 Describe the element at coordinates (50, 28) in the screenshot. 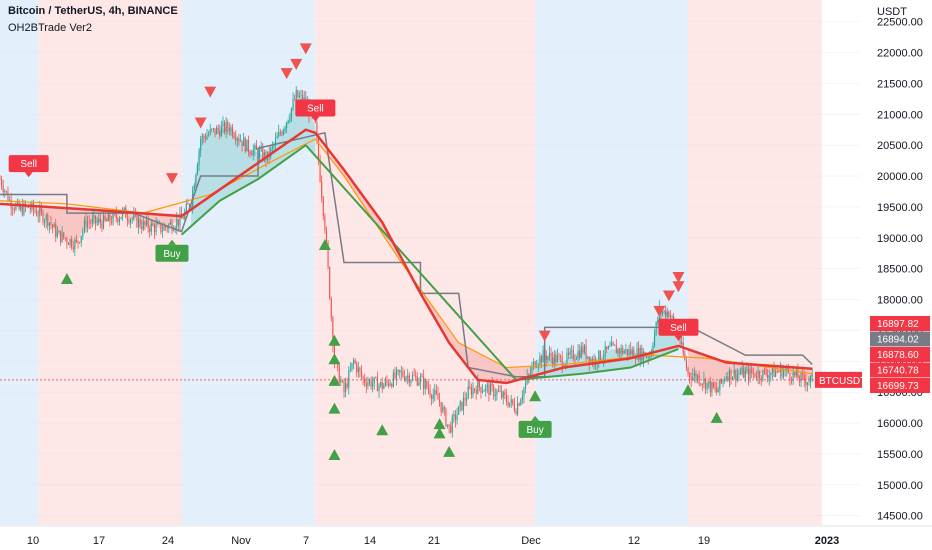

I see `indicator-label: OH2BTrade Ver2` at that location.